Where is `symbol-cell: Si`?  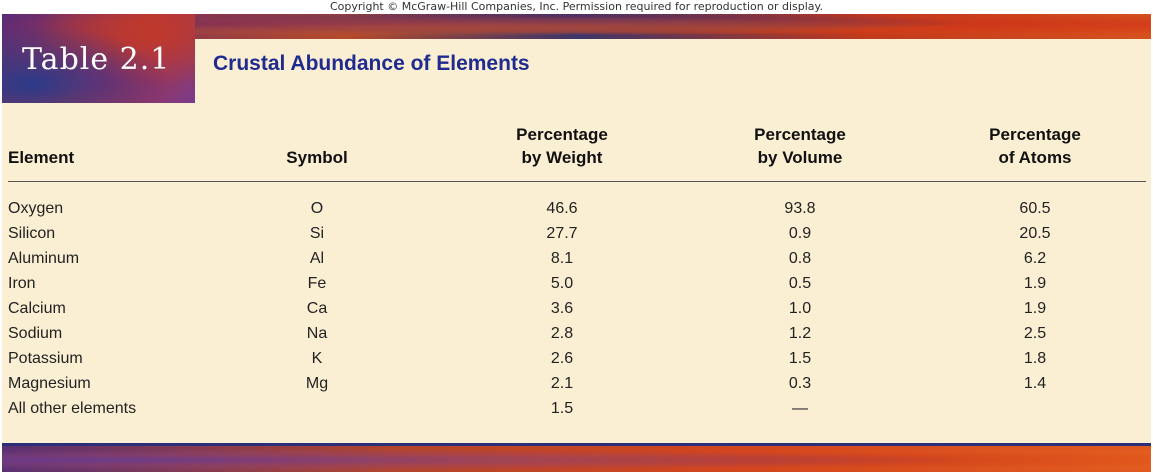
symbol-cell: Si is located at coordinates (317, 233).